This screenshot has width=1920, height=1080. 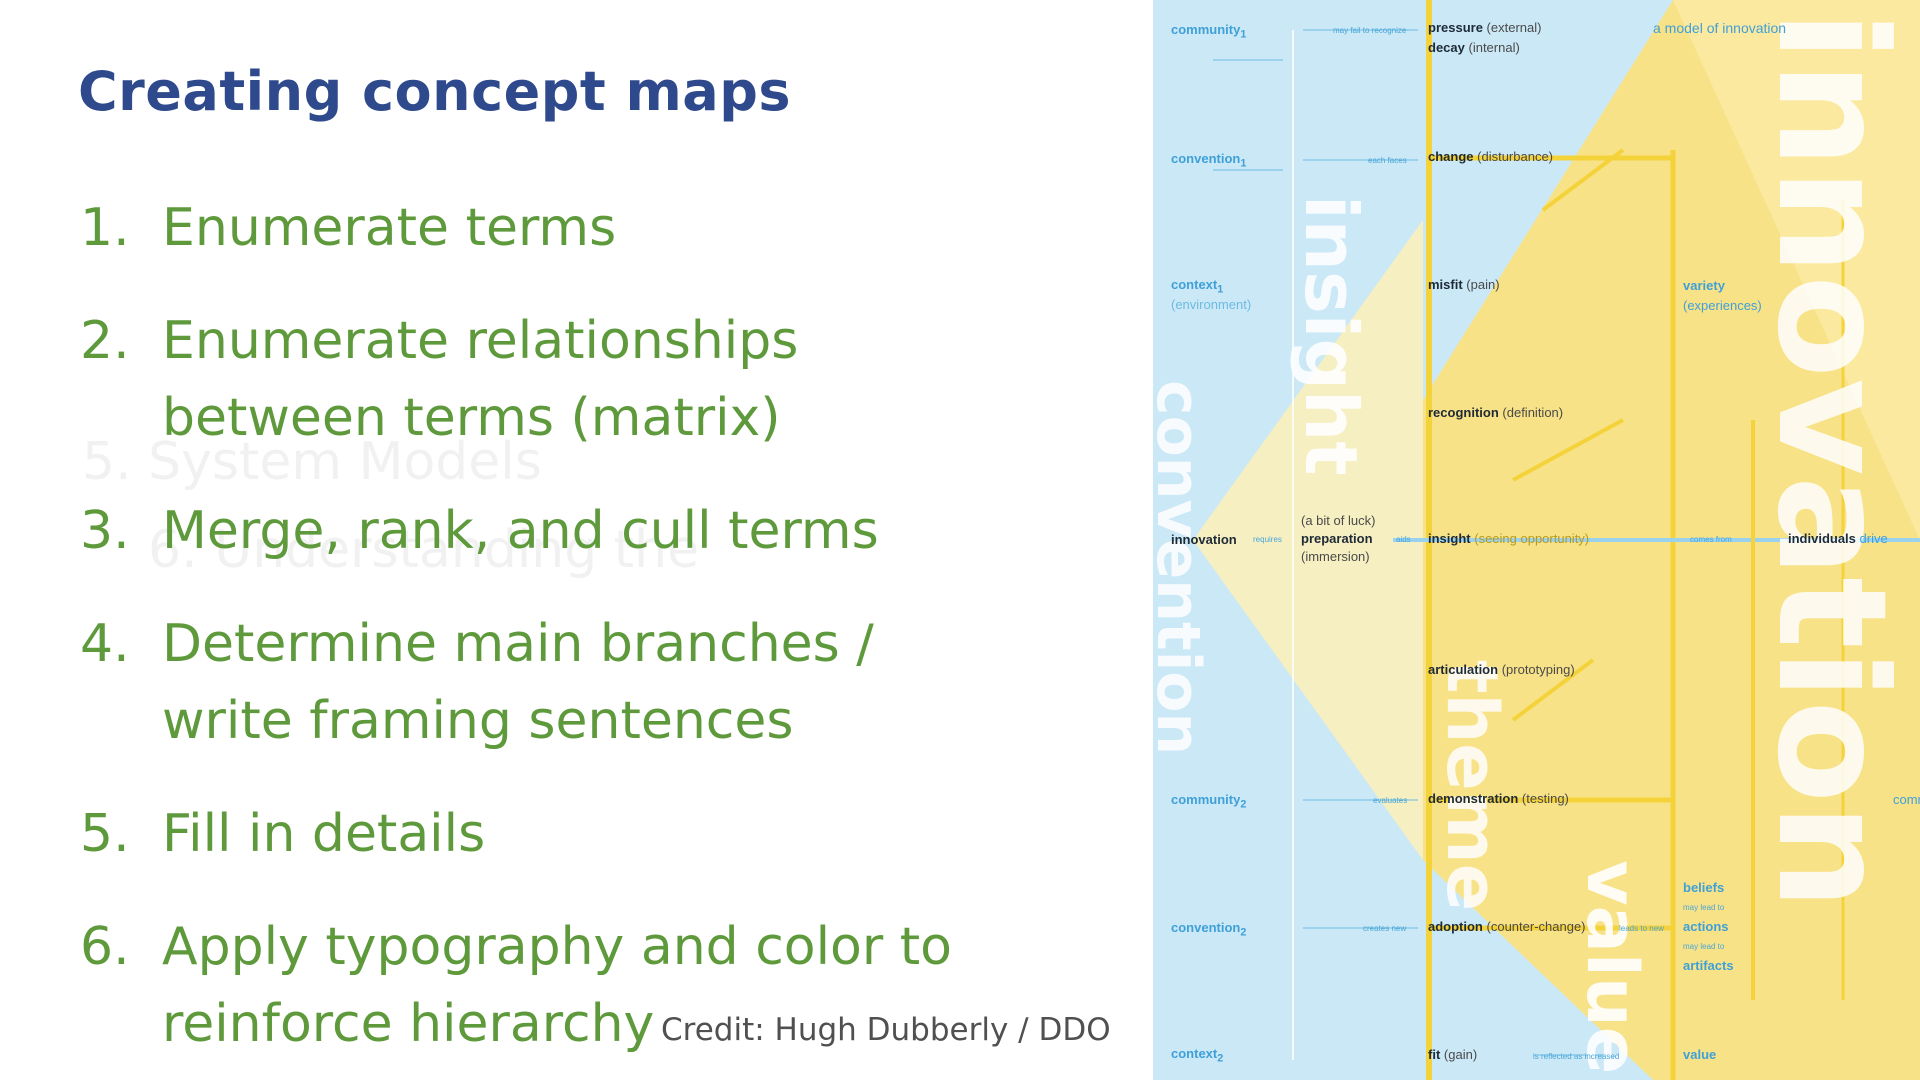 I want to click on link-evaluates: evaluates, so click(x=1390, y=800).